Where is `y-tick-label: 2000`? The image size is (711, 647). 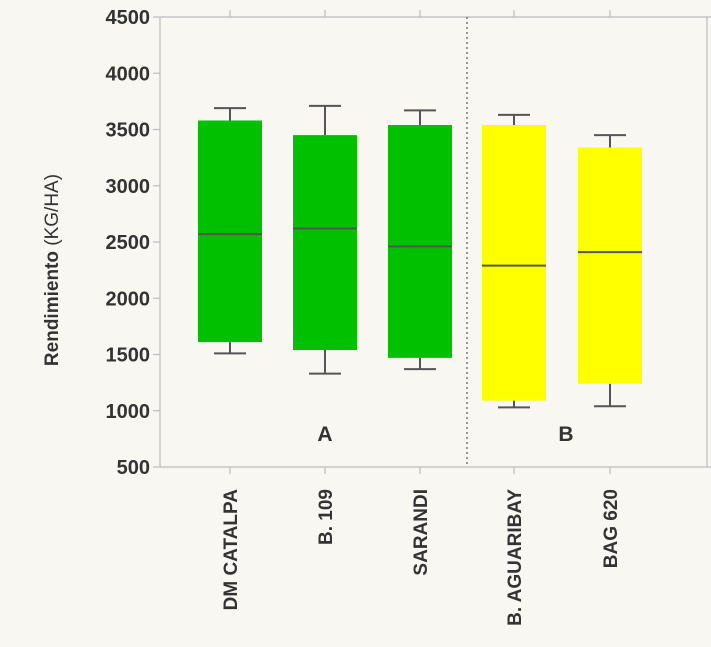
y-tick-label: 2000 is located at coordinates (128, 299).